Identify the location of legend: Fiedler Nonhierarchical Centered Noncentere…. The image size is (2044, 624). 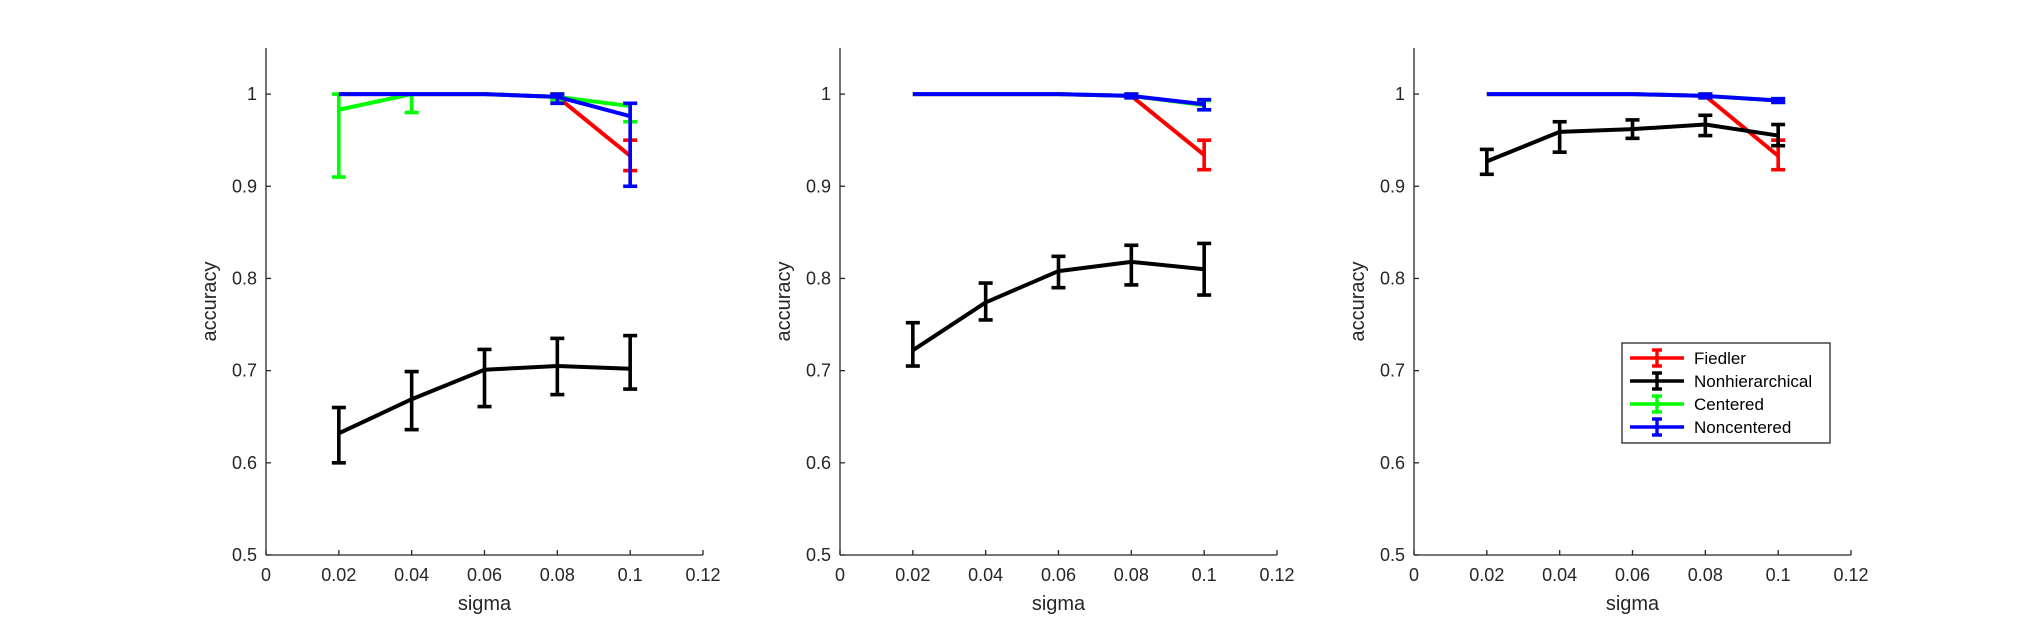
(1726, 393).